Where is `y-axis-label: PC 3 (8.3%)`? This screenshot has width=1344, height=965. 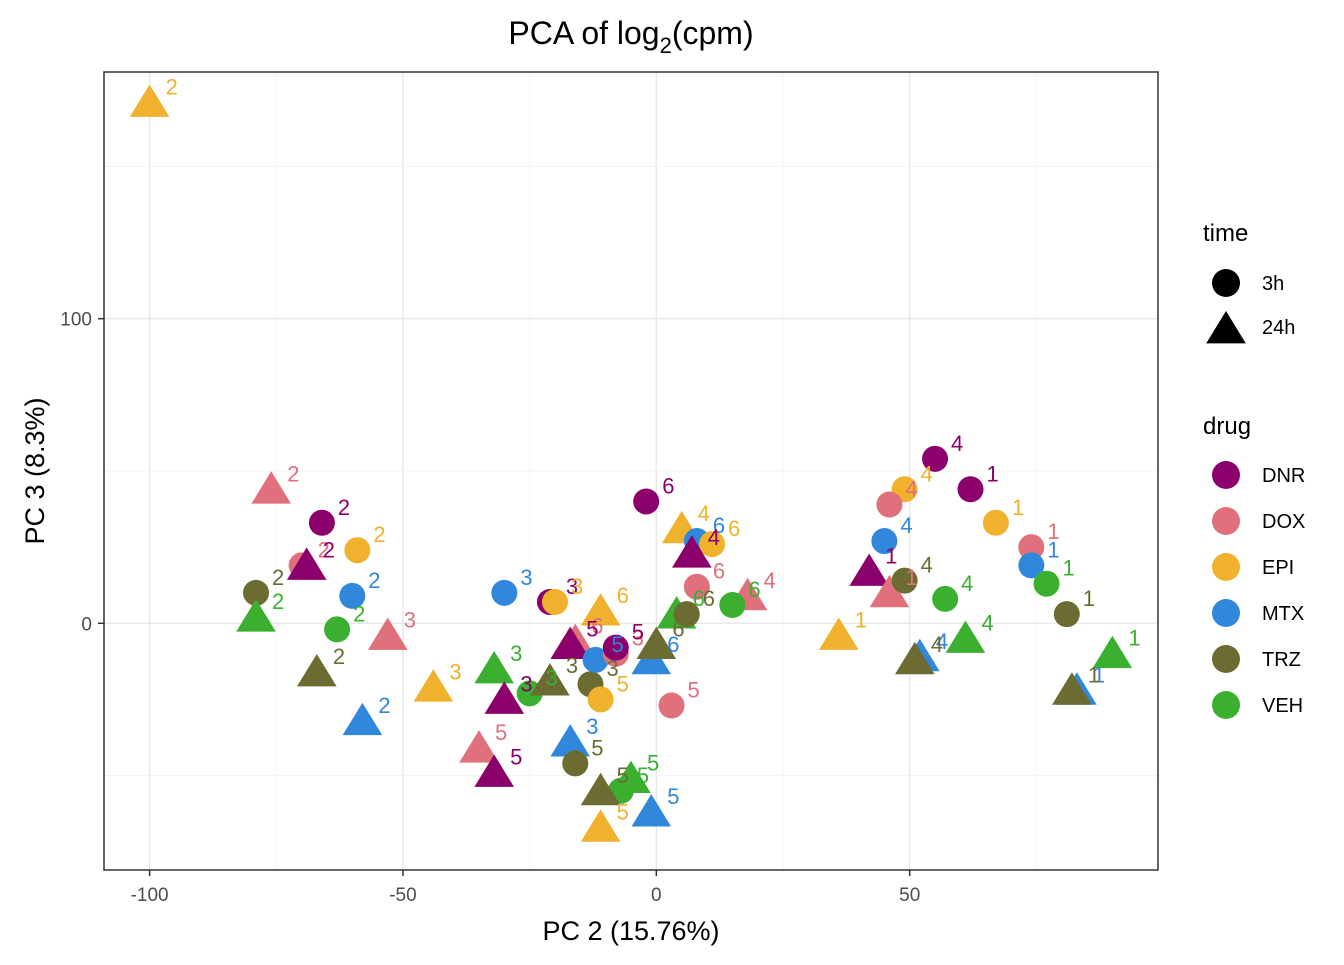
y-axis-label: PC 3 (8.3%) is located at coordinates (35, 470).